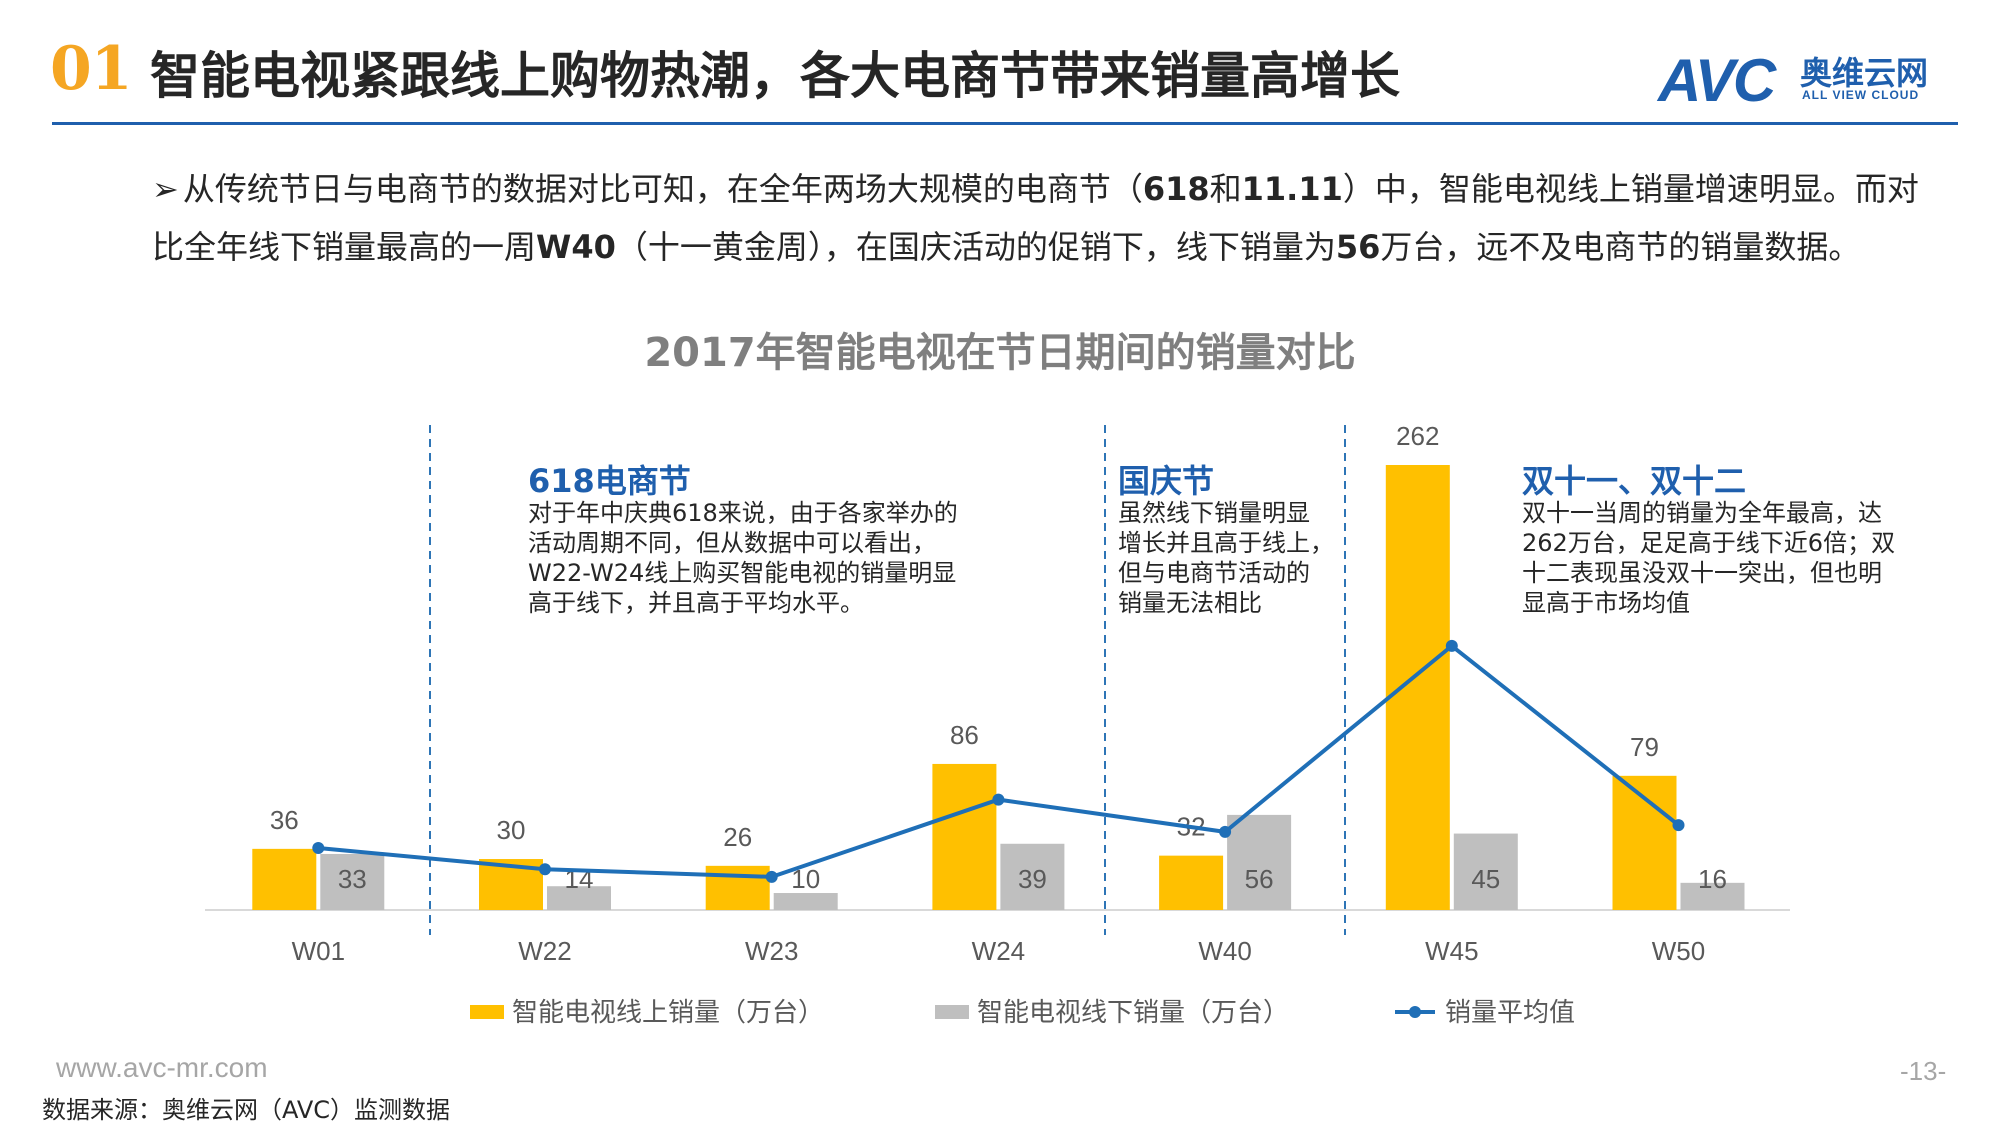 The height and width of the screenshot is (1125, 2000). I want to click on bar-online-w23, so click(737, 887).